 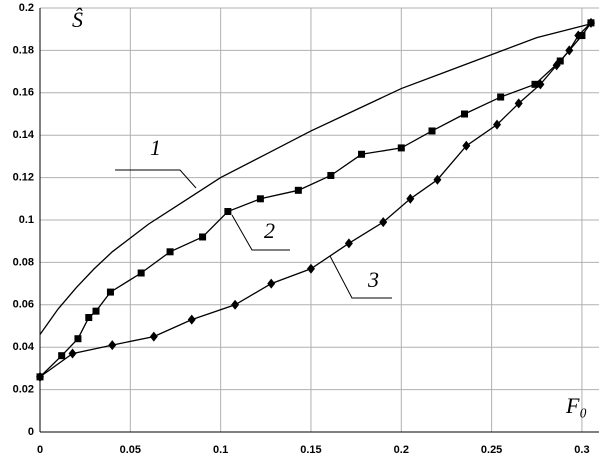 What do you see at coordinates (23, 93) in the screenshot?
I see `y-tick-label: 0.16` at bounding box center [23, 93].